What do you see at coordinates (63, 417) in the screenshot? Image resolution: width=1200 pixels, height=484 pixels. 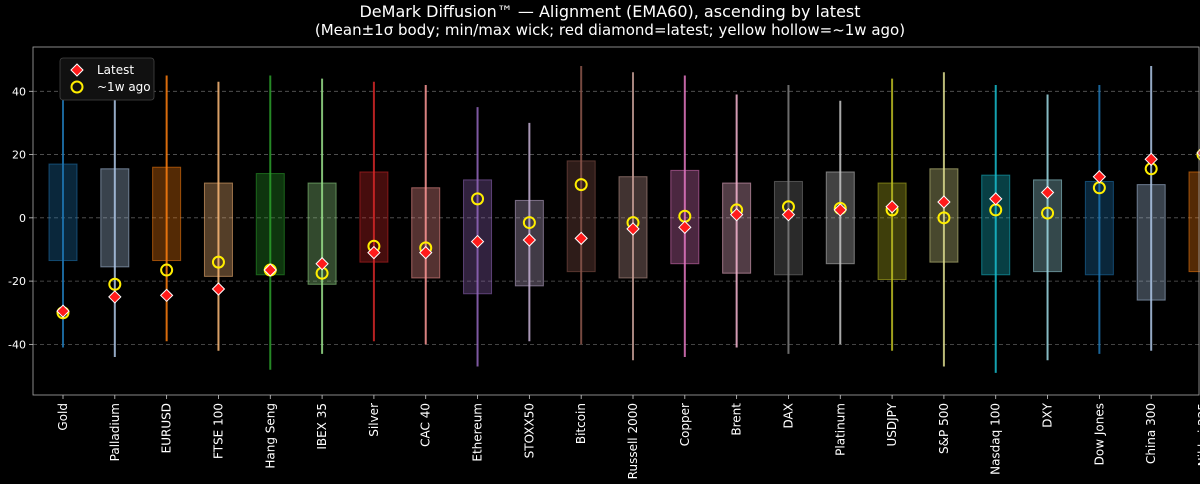 I see `x-tick-label: Gold` at bounding box center [63, 417].